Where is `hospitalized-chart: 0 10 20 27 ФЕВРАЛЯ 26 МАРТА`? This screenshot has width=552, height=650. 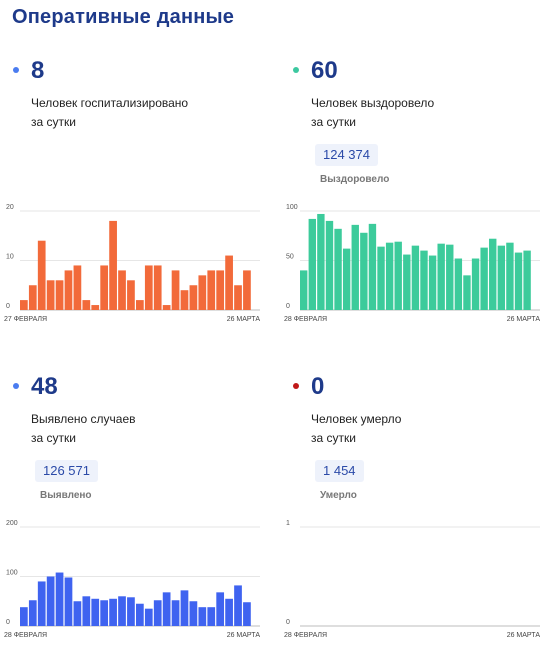
hospitalized-chart: 0 10 20 27 ФЕВРАЛЯ 26 МАРТА is located at coordinates (131, 264).